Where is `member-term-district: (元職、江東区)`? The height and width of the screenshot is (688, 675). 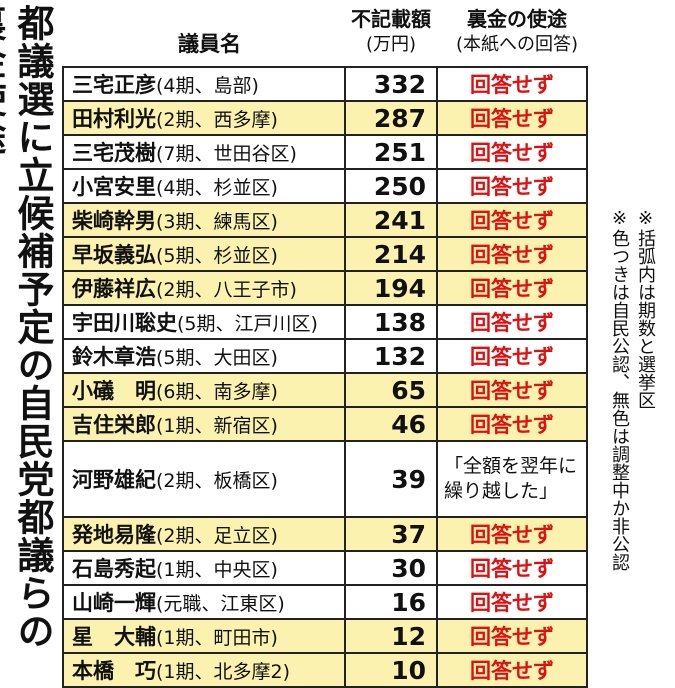
member-term-district: (元職、江東区) is located at coordinates (220, 604).